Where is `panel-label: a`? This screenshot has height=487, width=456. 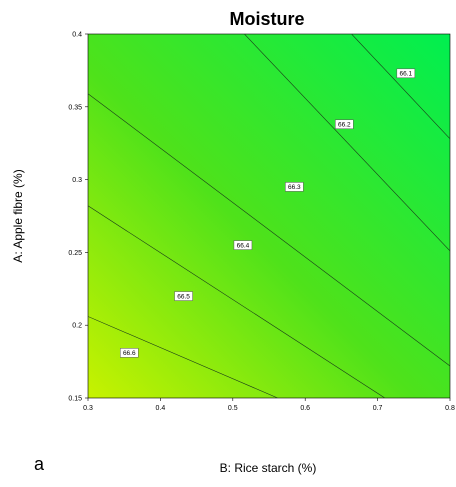
panel-label: a is located at coordinates (39, 464).